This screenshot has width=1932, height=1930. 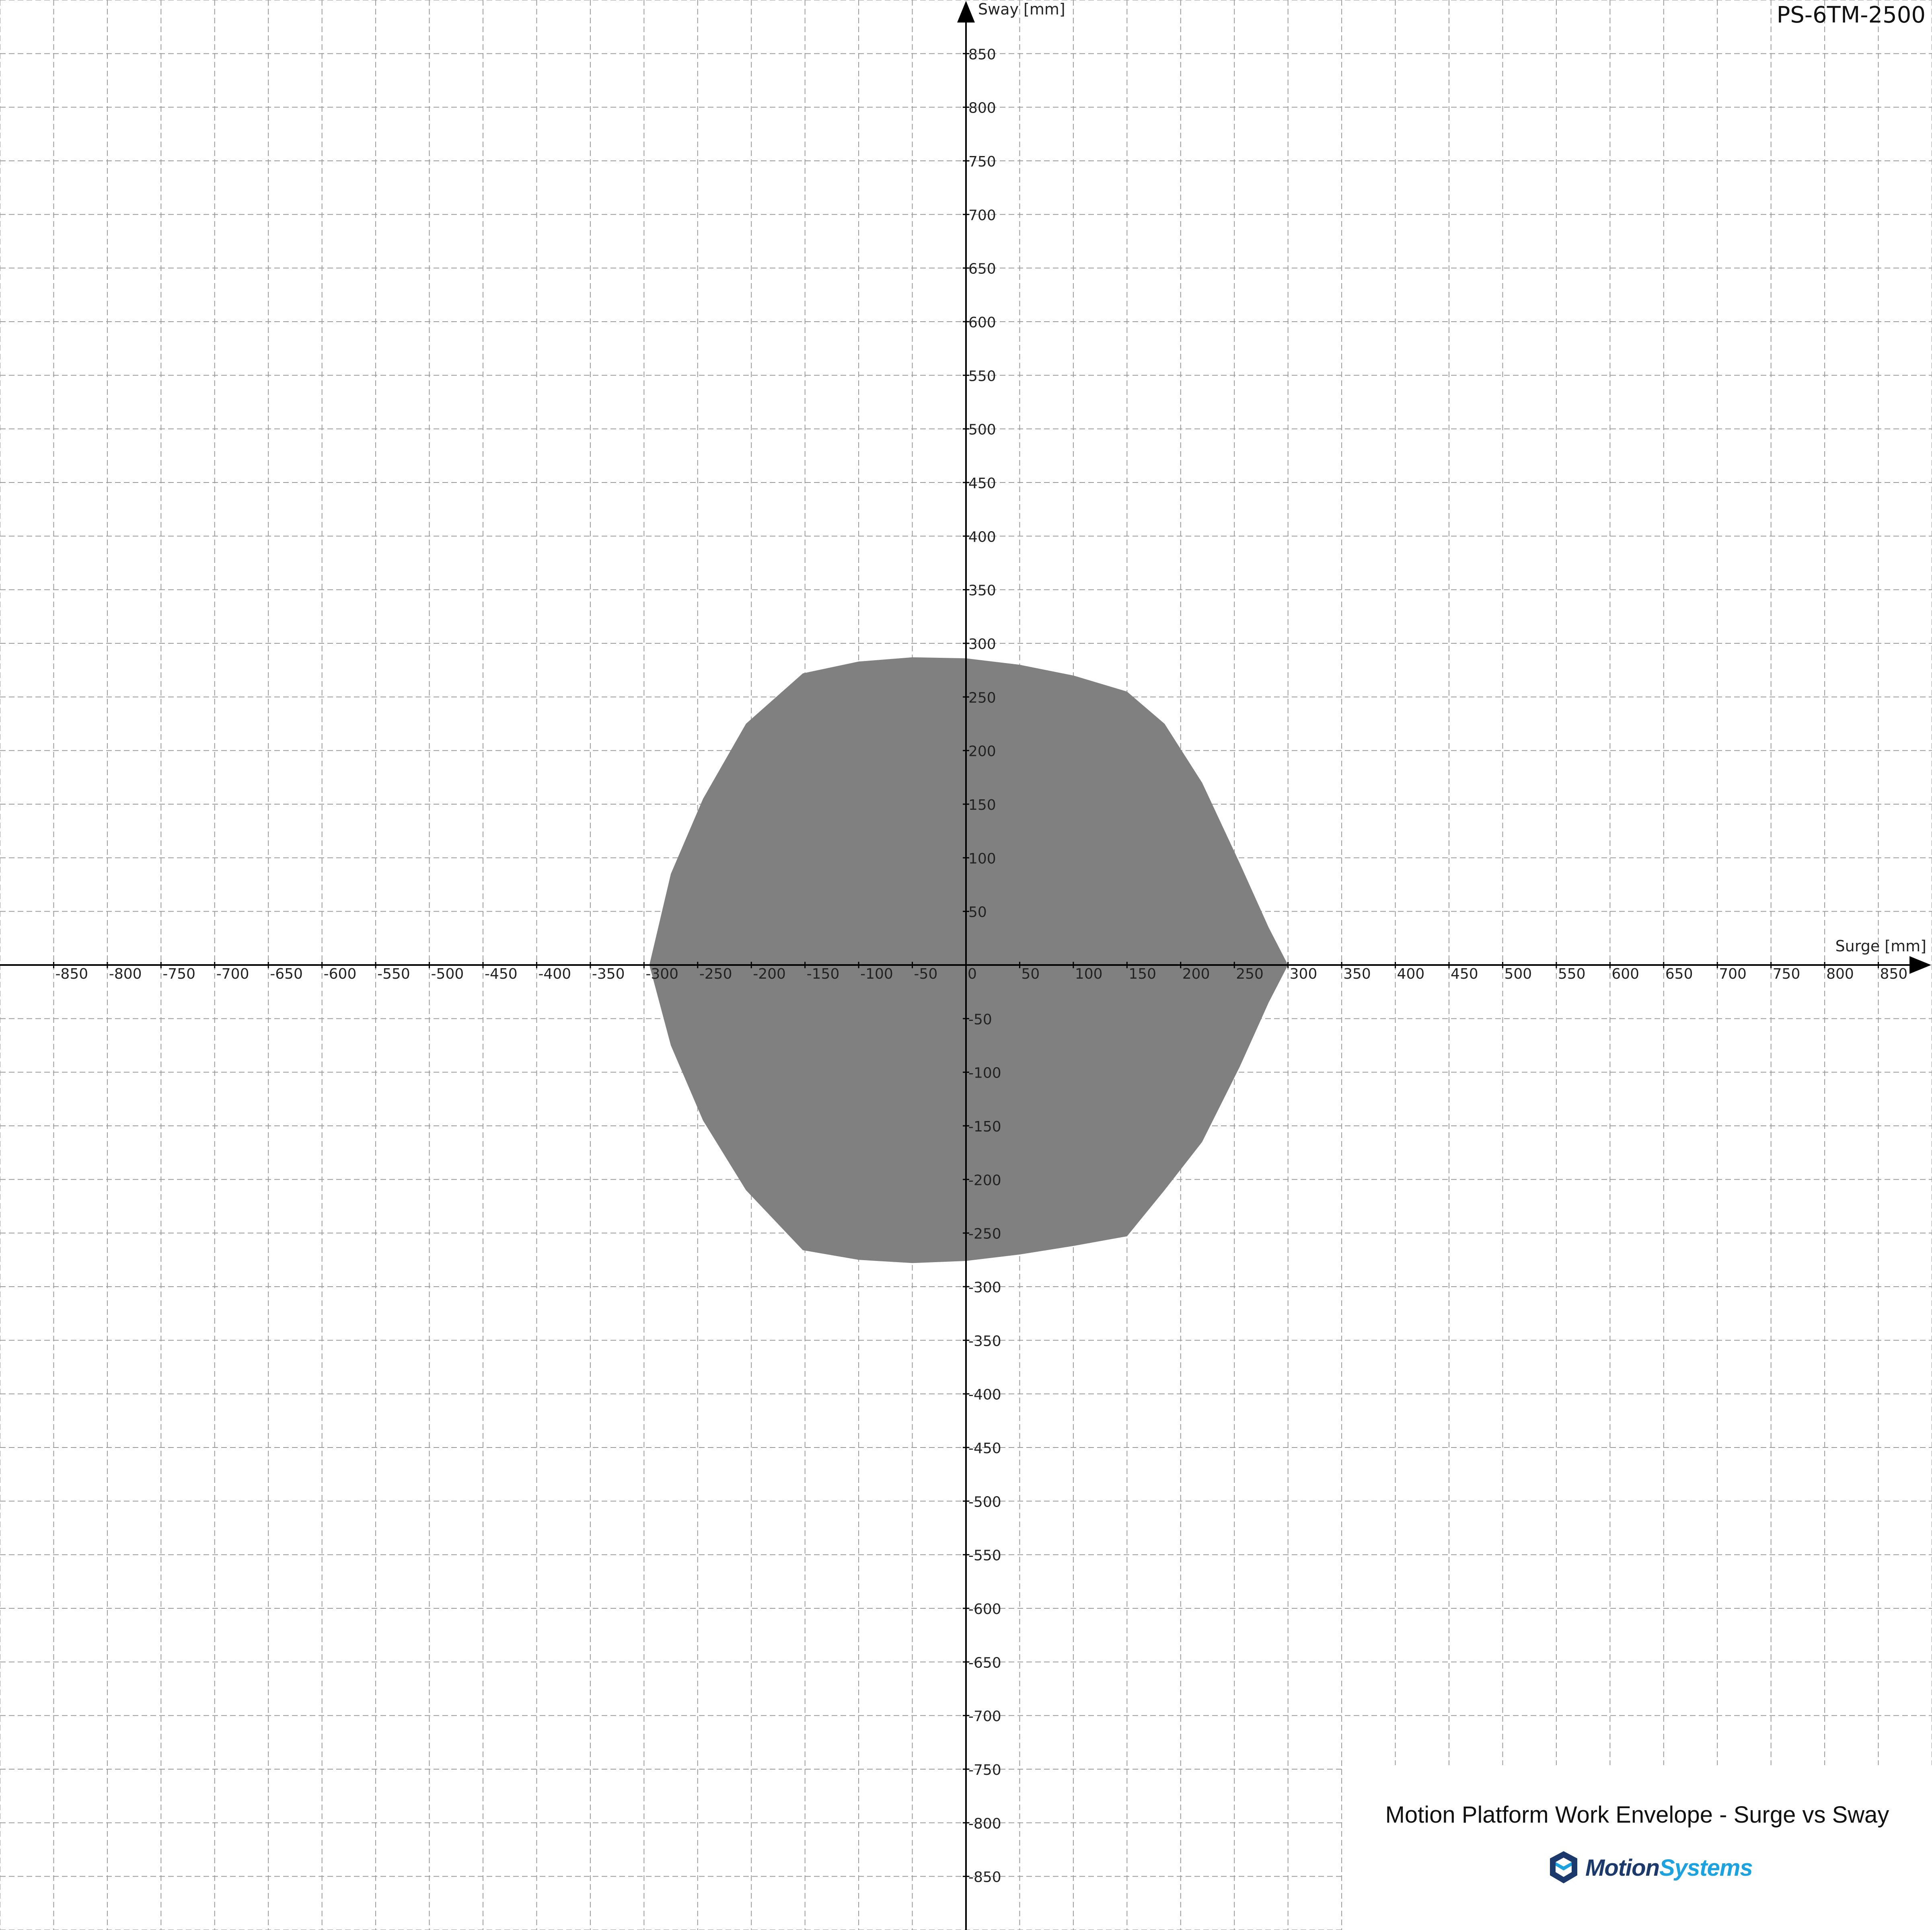 What do you see at coordinates (984, 1663) in the screenshot?
I see `y-tick-label: -650` at bounding box center [984, 1663].